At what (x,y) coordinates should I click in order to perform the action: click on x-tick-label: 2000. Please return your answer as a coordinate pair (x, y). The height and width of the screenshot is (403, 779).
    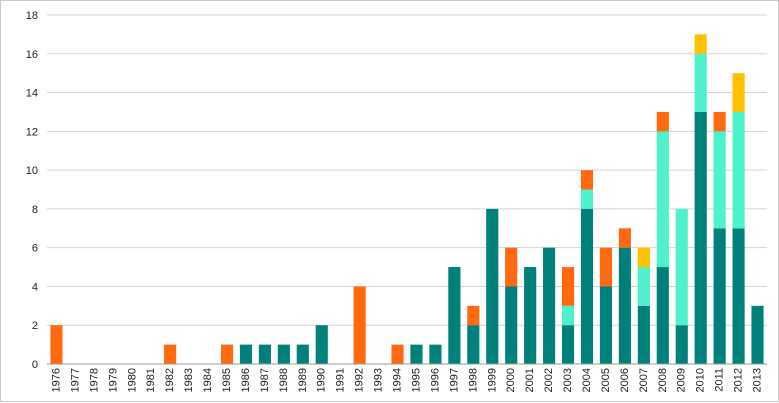
    Looking at the image, I should click on (511, 380).